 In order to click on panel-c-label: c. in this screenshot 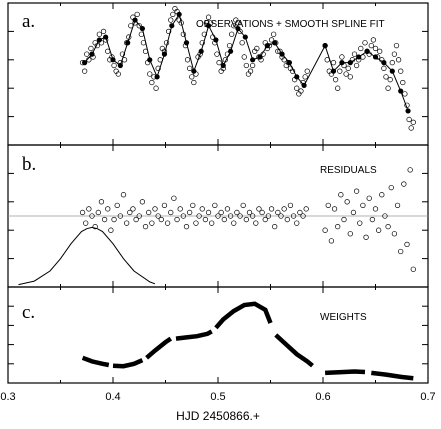, I will do `click(28, 312)`.